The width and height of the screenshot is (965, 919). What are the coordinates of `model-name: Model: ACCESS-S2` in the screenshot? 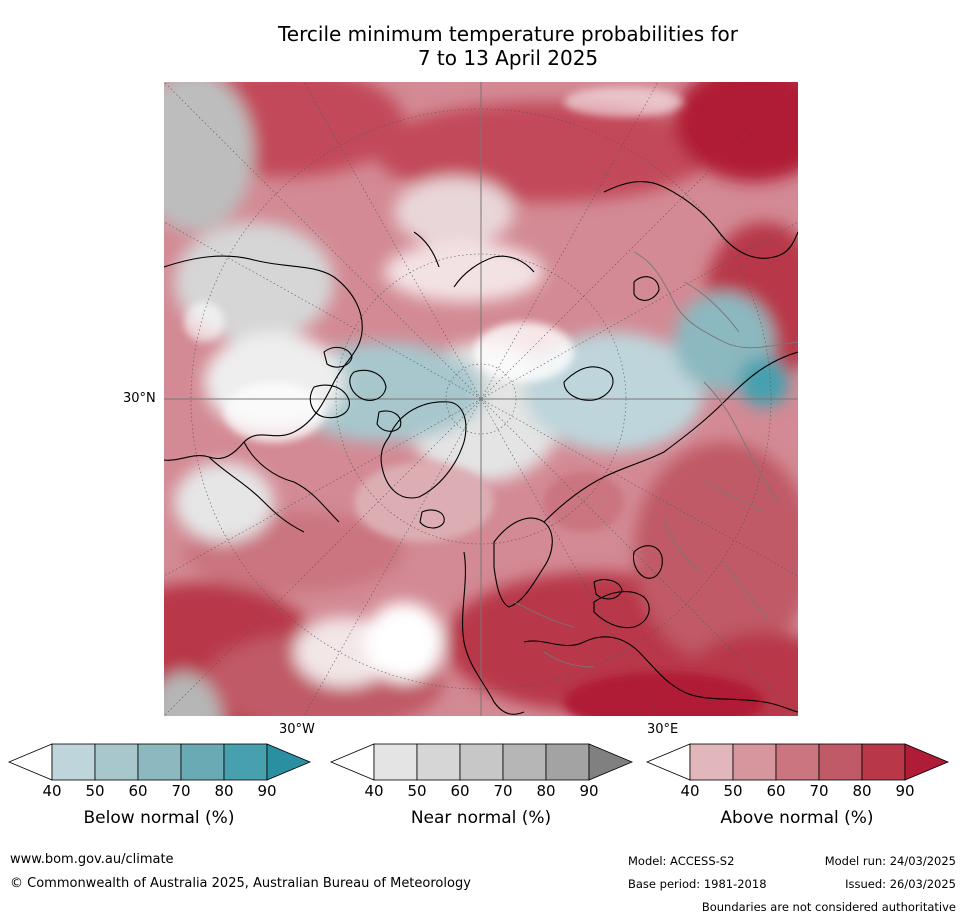 It's located at (681, 861).